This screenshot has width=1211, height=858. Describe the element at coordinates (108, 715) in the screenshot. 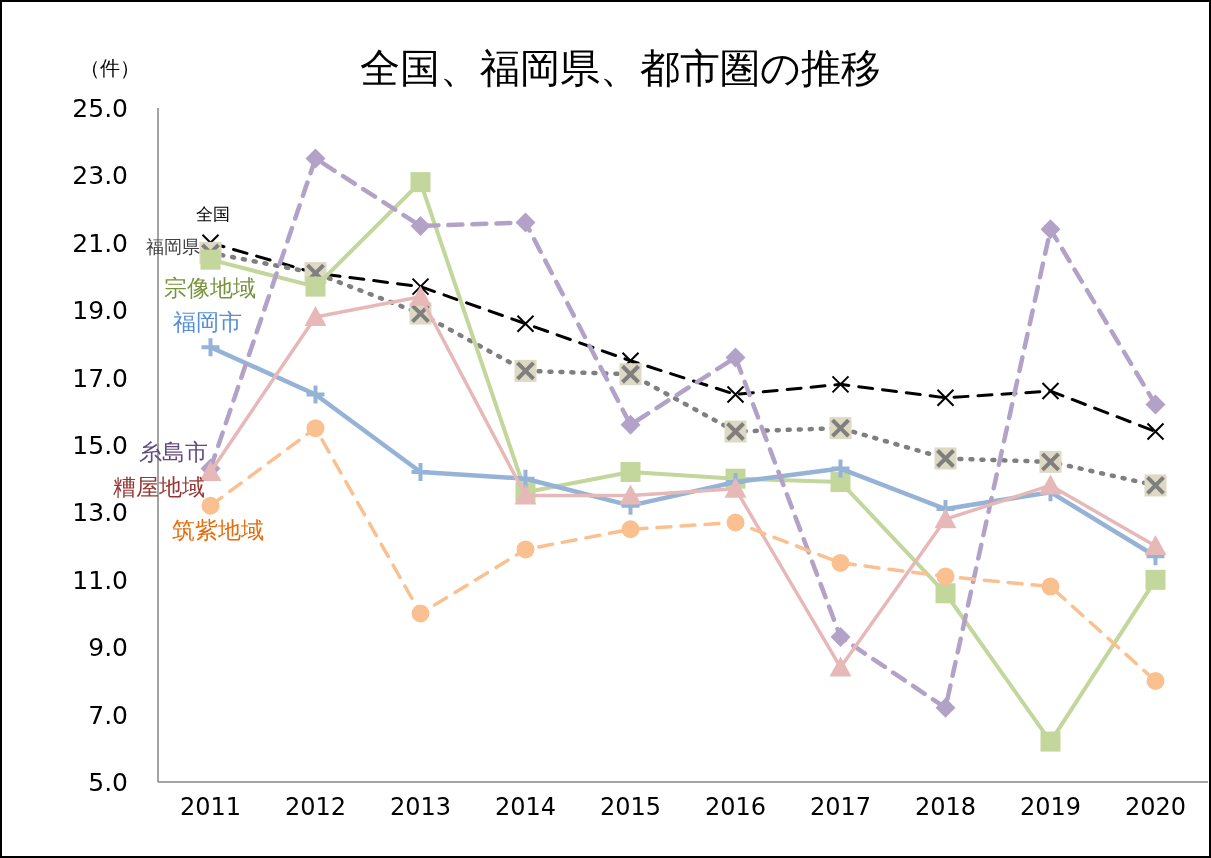

I see `y-tick-label: 7.0` at that location.